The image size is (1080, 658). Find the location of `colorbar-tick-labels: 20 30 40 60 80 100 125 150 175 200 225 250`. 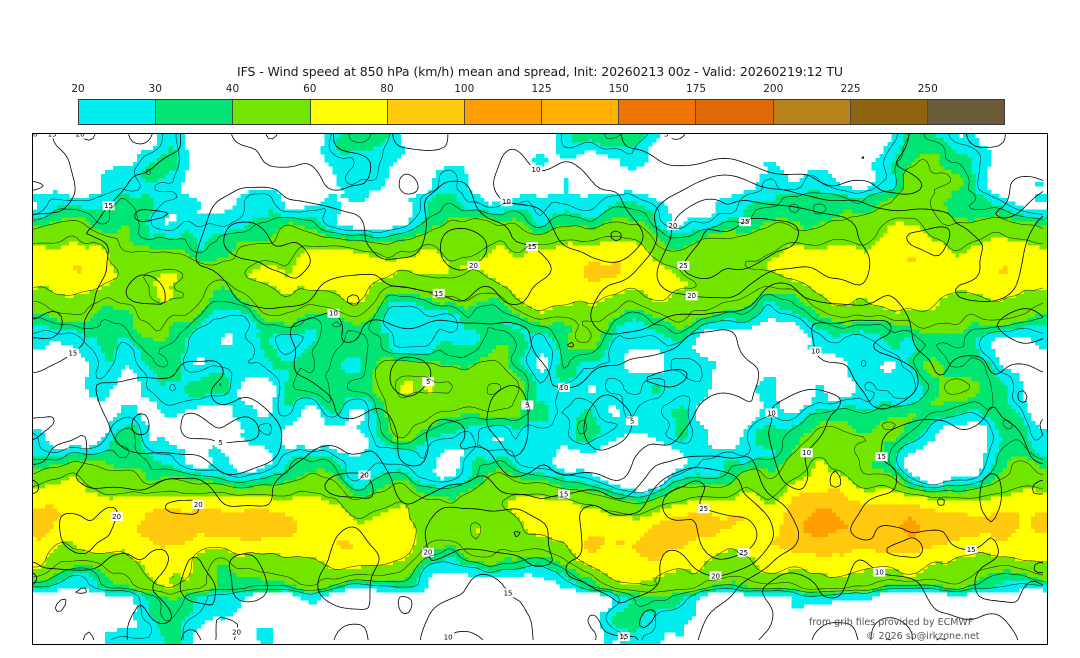

colorbar-tick-labels: 20 30 40 60 80 100 125 150 175 200 225 250 is located at coordinates (538, 90).